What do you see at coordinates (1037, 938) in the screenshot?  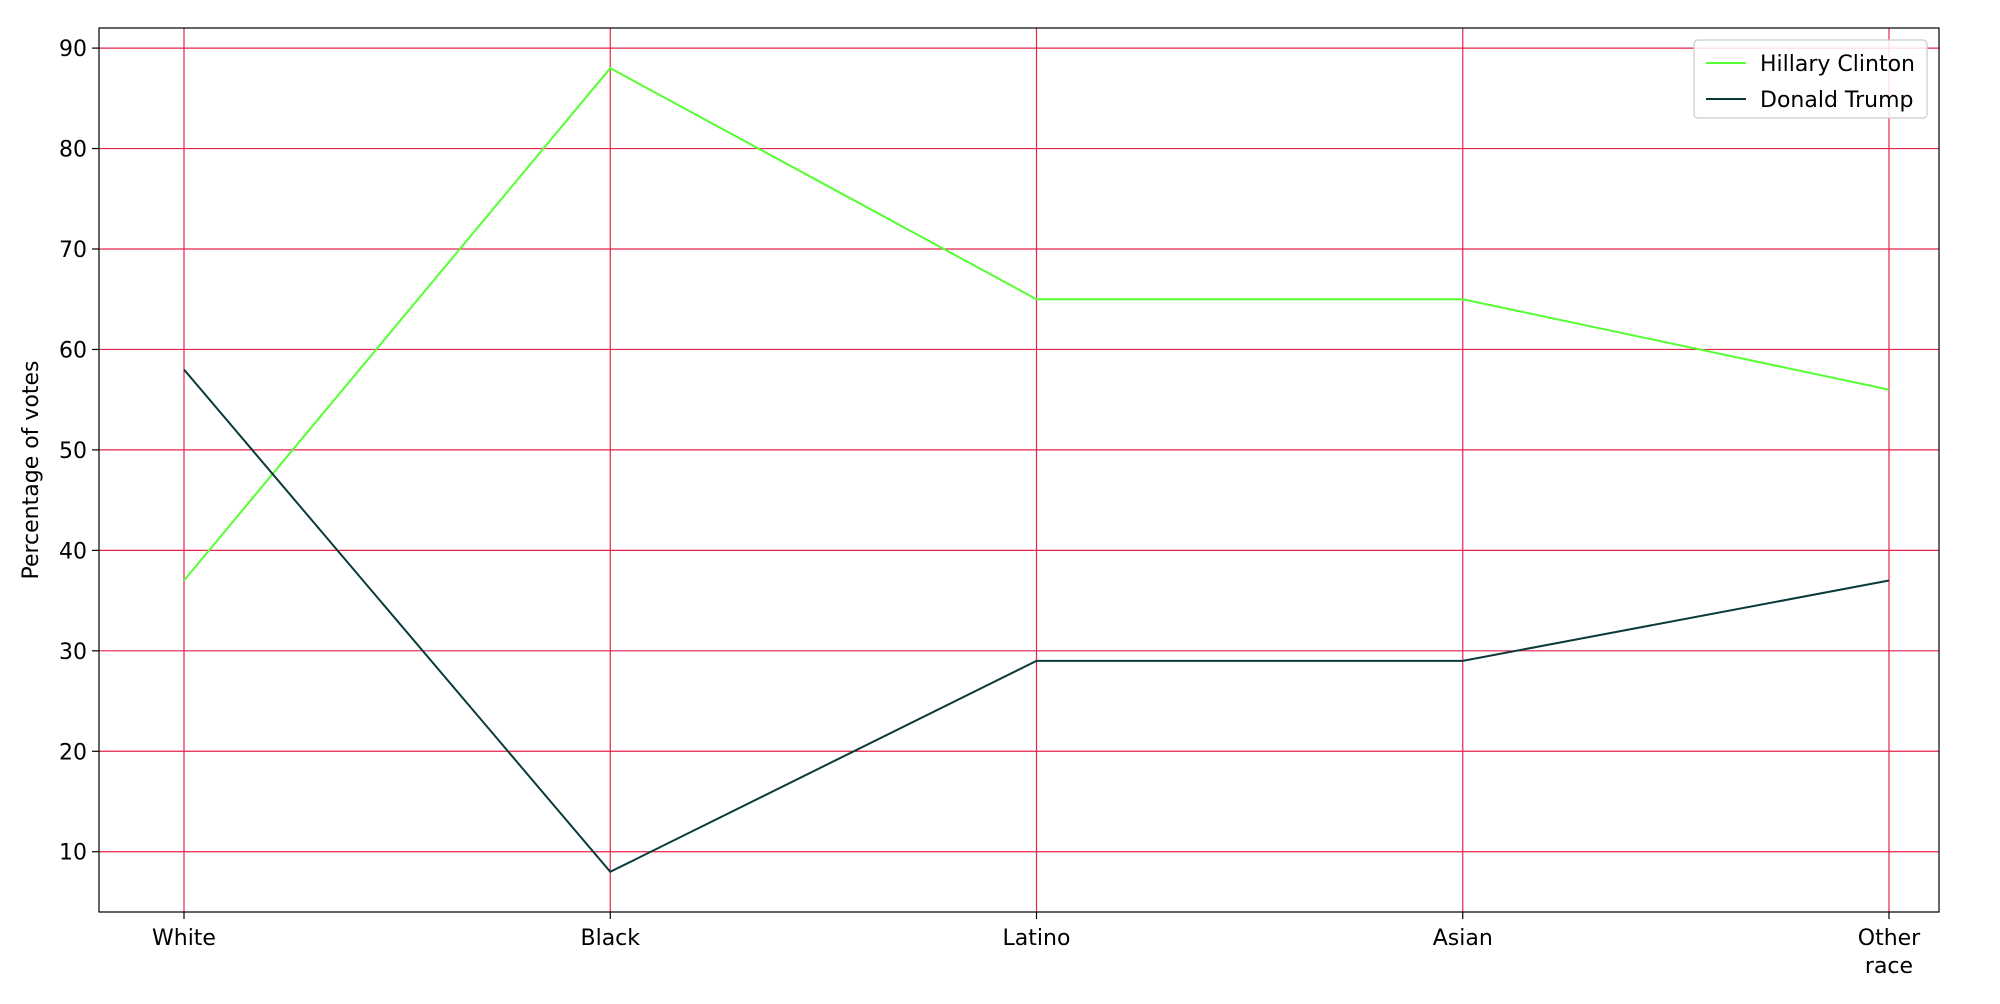 I see `x-tick-label: Latino` at bounding box center [1037, 938].